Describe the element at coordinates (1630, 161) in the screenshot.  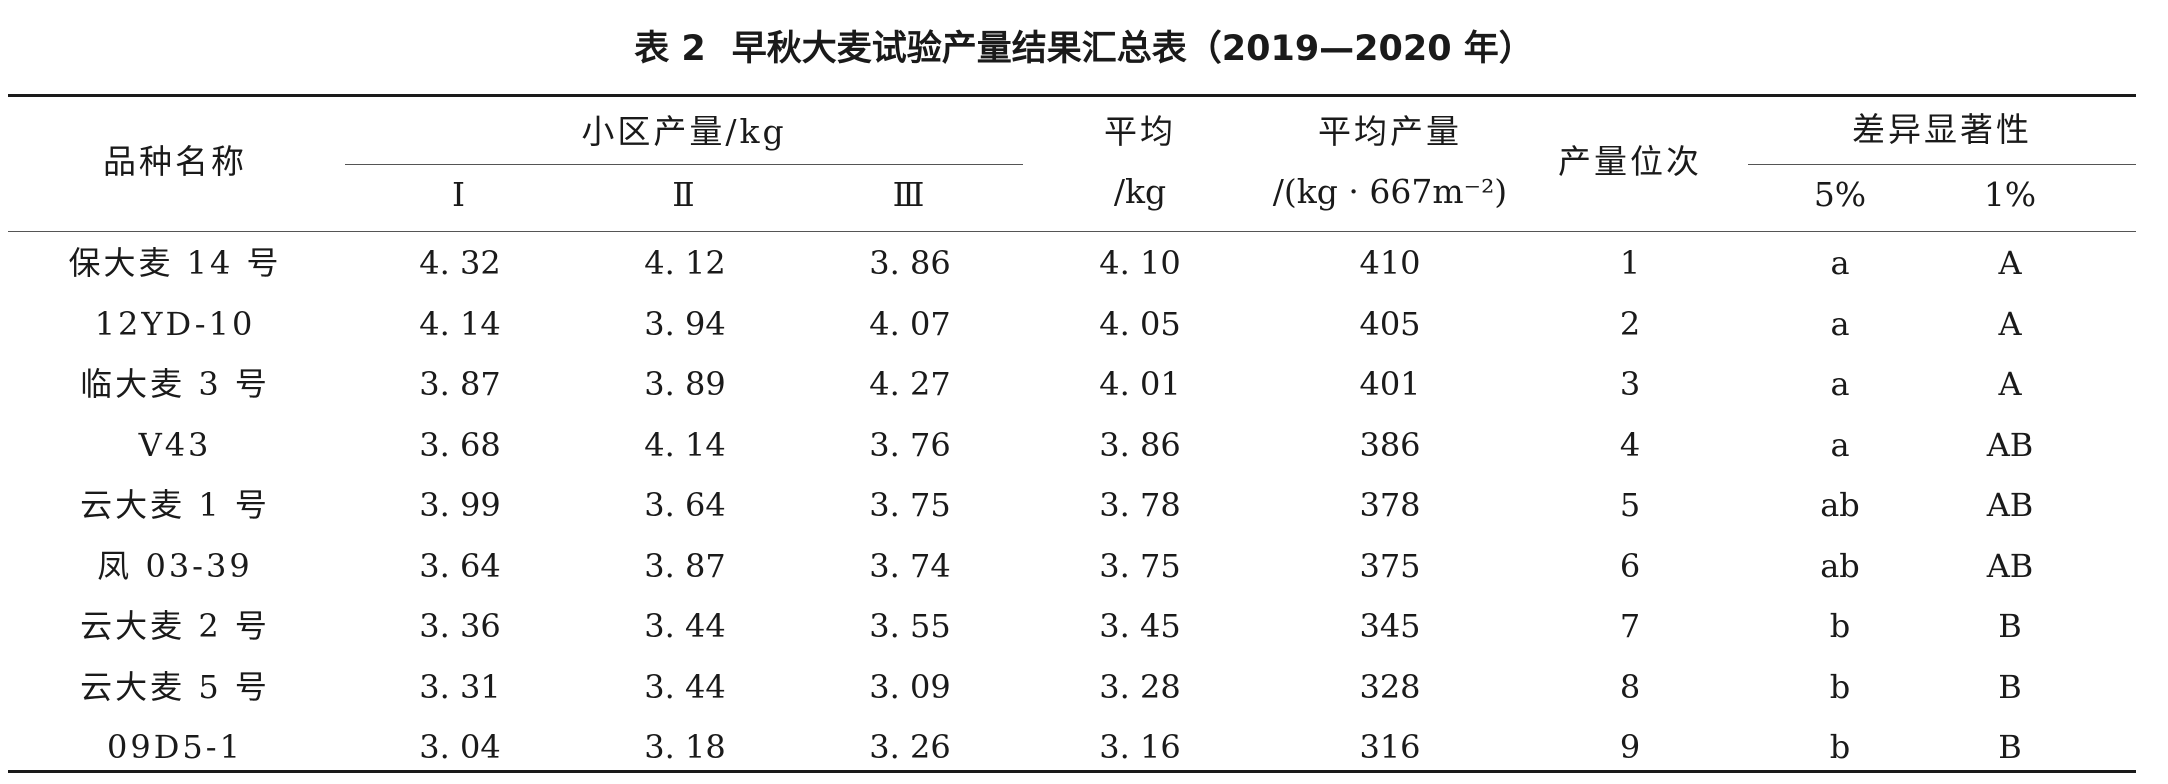
I see `header-rank: 产量位次` at that location.